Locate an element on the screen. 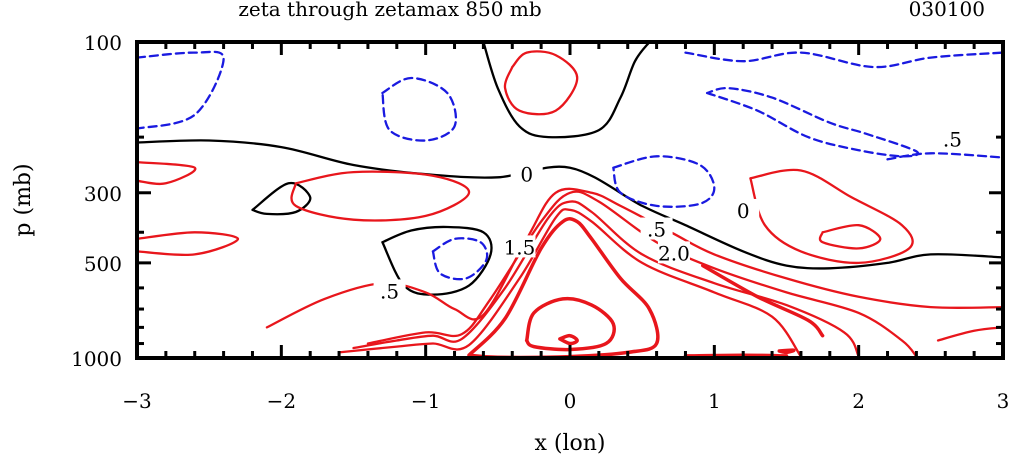 Image resolution: width=1020 pixels, height=461 pixels. x-tick-labels: −3 −2 −1 0 1 2 3 is located at coordinates (565, 401).